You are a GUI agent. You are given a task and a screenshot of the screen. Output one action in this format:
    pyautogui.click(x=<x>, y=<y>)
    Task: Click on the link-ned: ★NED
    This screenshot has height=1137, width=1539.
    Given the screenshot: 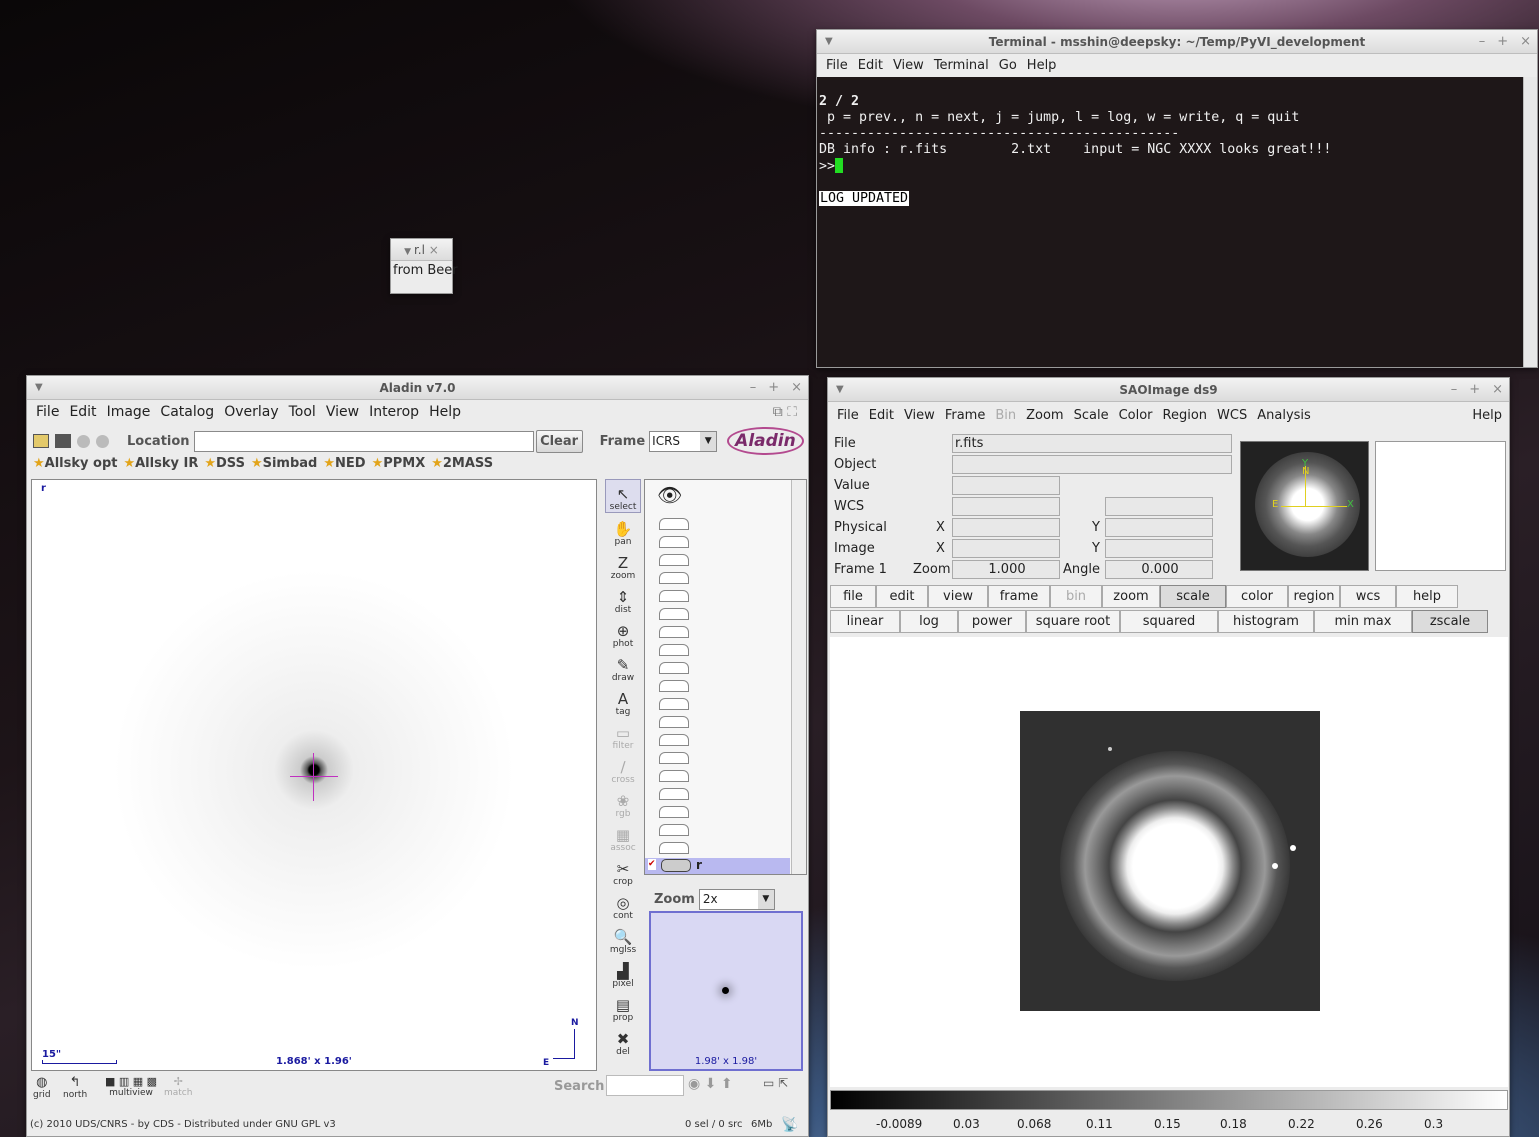 What is the action you would take?
    pyautogui.click(x=344, y=463)
    